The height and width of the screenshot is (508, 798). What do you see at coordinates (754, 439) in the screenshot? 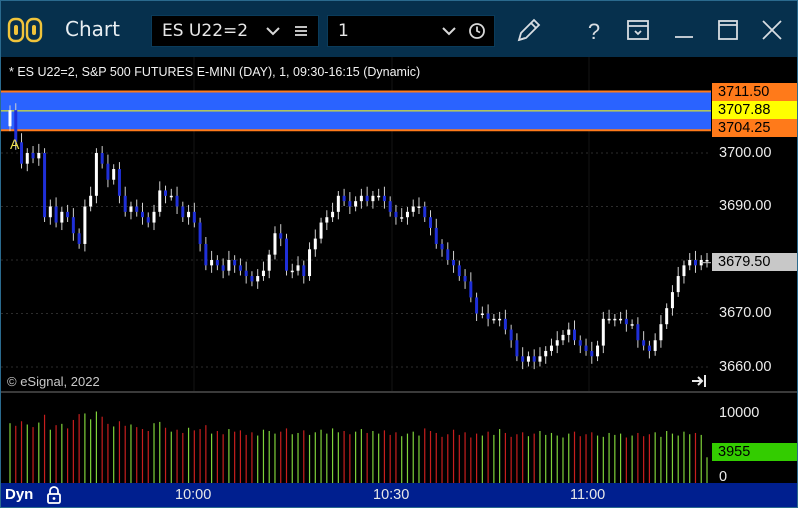
I see `volume-axis: 10000 0 3955` at bounding box center [754, 439].